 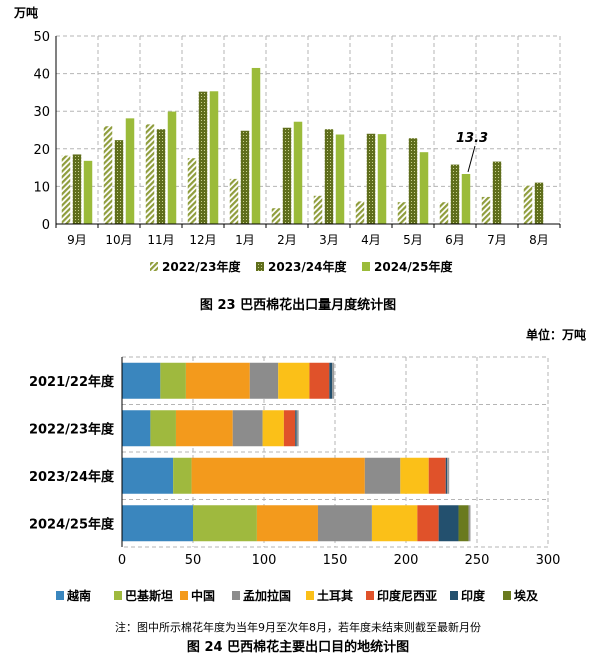 What do you see at coordinates (472, 138) in the screenshot?
I see `annotation-label: 13.3` at bounding box center [472, 138].